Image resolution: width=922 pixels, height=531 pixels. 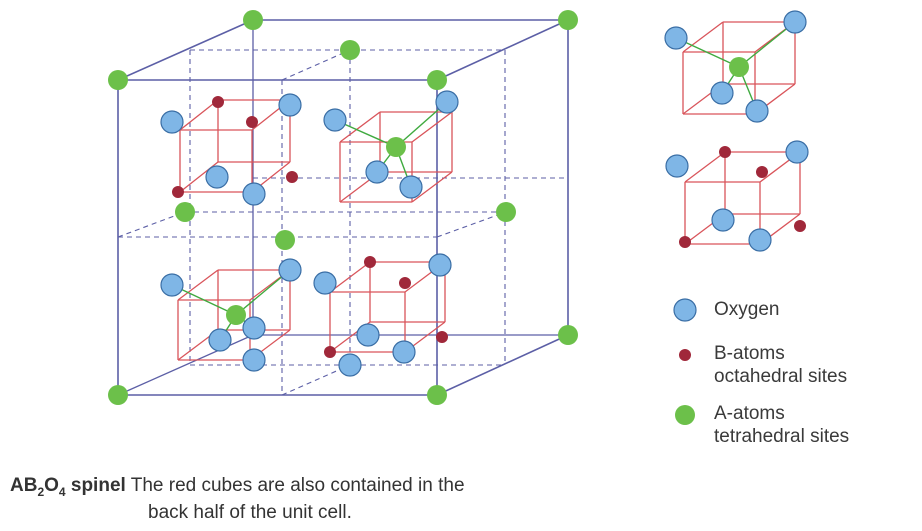 I want to click on legend-oxygen-label: Oxygen, so click(x=747, y=309).